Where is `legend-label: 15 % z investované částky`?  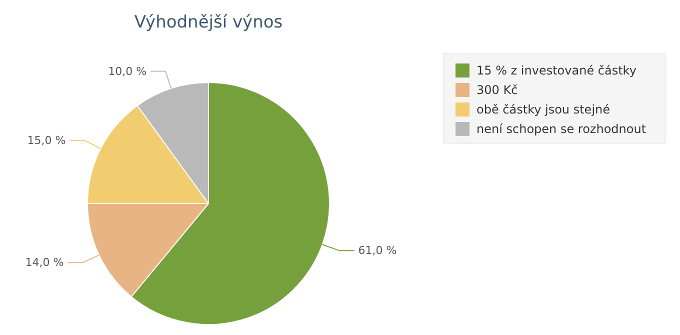
legend-label: 15 % z investované částky is located at coordinates (556, 71).